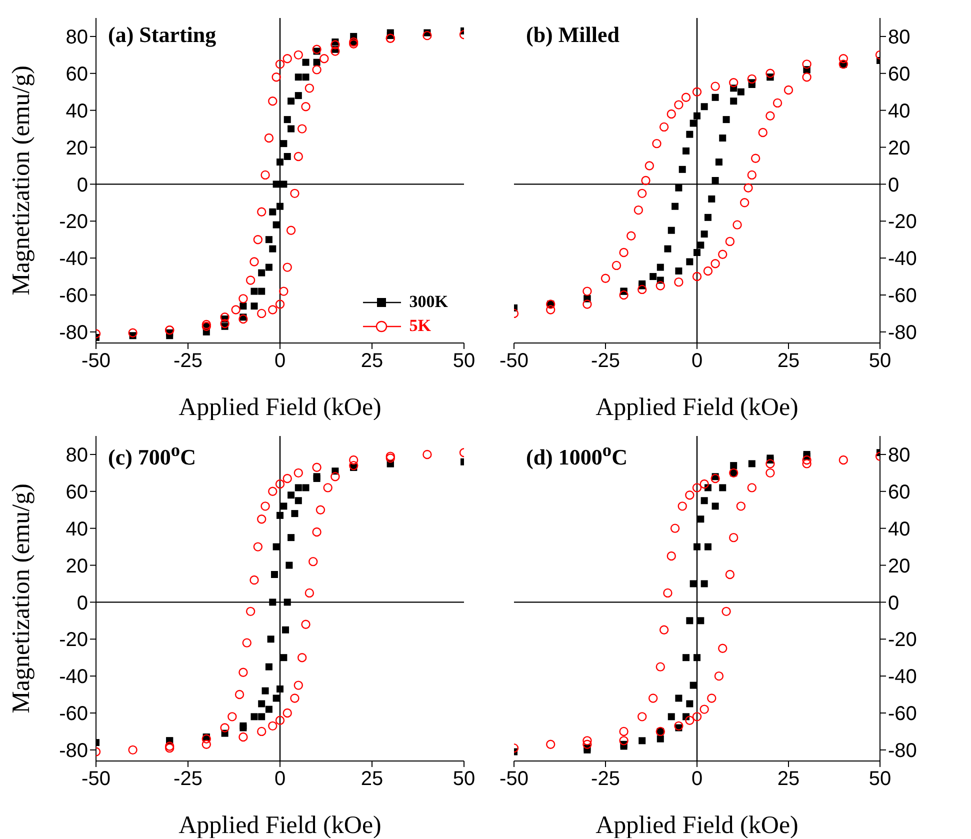 The image size is (971, 839). I want to click on chart-title: (d) 1000$^{o}$C, so click(577, 455).